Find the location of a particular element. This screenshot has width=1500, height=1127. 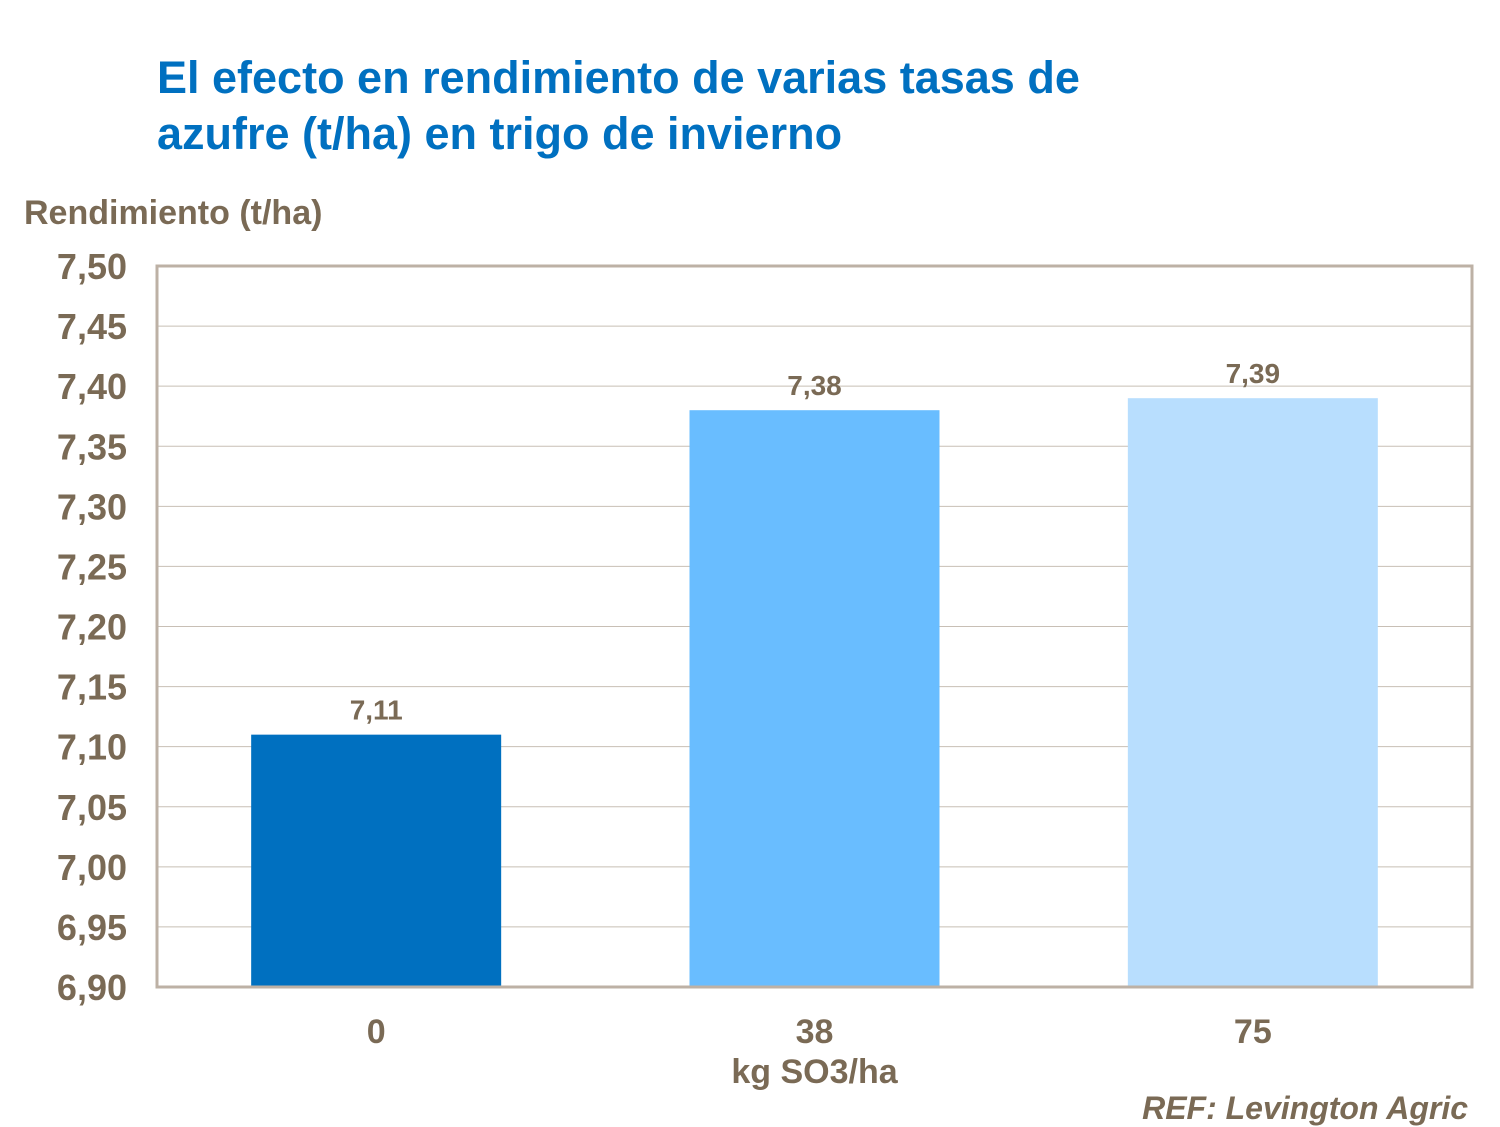

y-axis-label: Rendimiento (t/ha) is located at coordinates (173, 213).